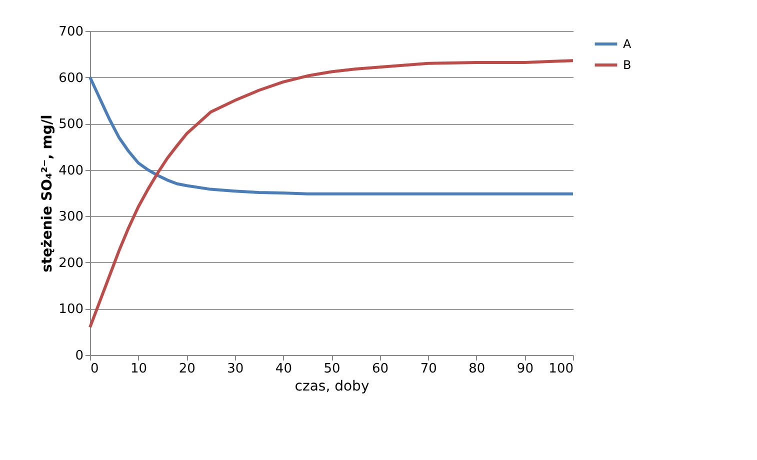 Image resolution: width=757 pixels, height=460 pixels. Describe the element at coordinates (71, 78) in the screenshot. I see `y-tick-label: 600` at that location.